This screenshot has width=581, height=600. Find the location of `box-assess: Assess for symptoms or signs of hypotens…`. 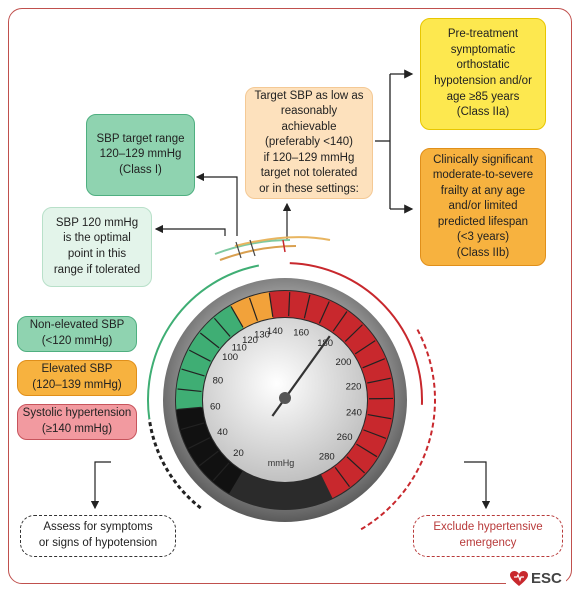

box-assess: Assess for symptoms or signs of hypotens… is located at coordinates (98, 536).